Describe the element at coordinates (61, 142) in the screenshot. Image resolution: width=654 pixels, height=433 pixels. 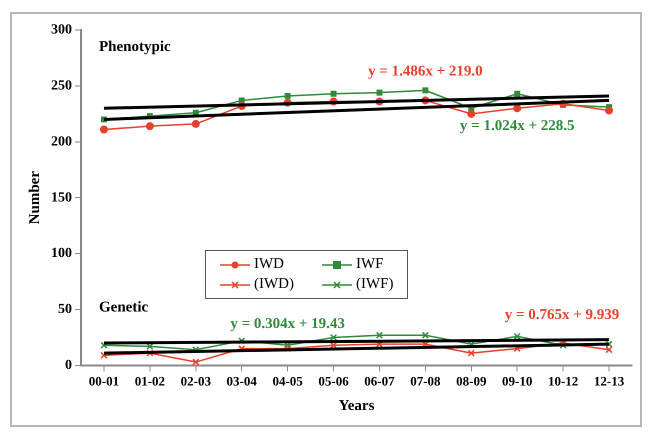
I see `y-tick-label: 200` at that location.